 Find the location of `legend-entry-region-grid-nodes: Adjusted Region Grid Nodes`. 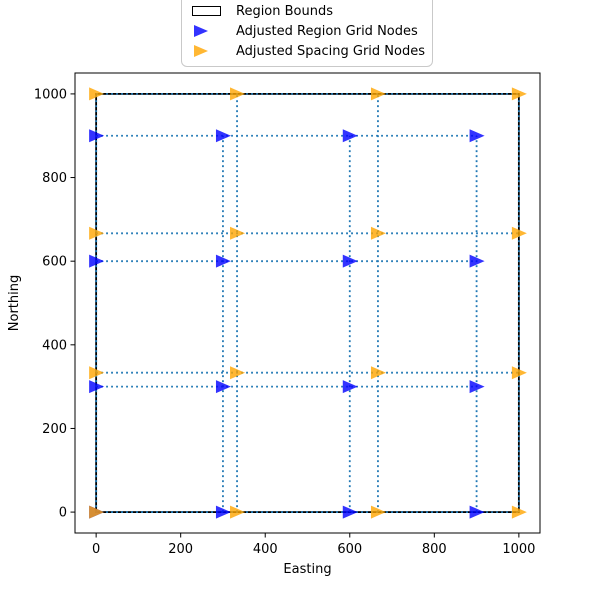

legend-entry-region-grid-nodes: Adjusted Region Grid Nodes is located at coordinates (309, 31).